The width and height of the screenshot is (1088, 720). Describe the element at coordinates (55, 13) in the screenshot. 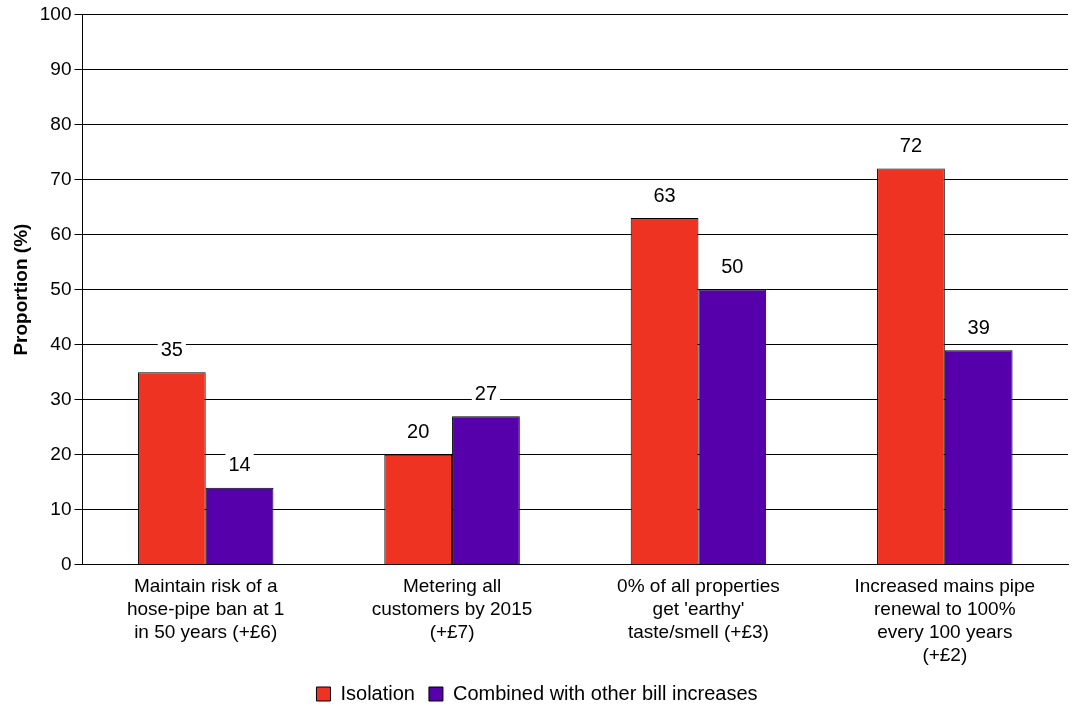

I see `y-tick-label: 100` at that location.